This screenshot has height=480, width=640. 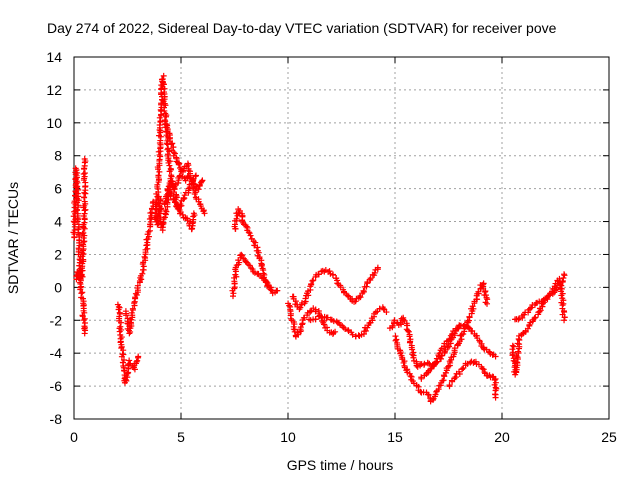 What do you see at coordinates (395, 437) in the screenshot?
I see `x-tick-label: 15` at bounding box center [395, 437].